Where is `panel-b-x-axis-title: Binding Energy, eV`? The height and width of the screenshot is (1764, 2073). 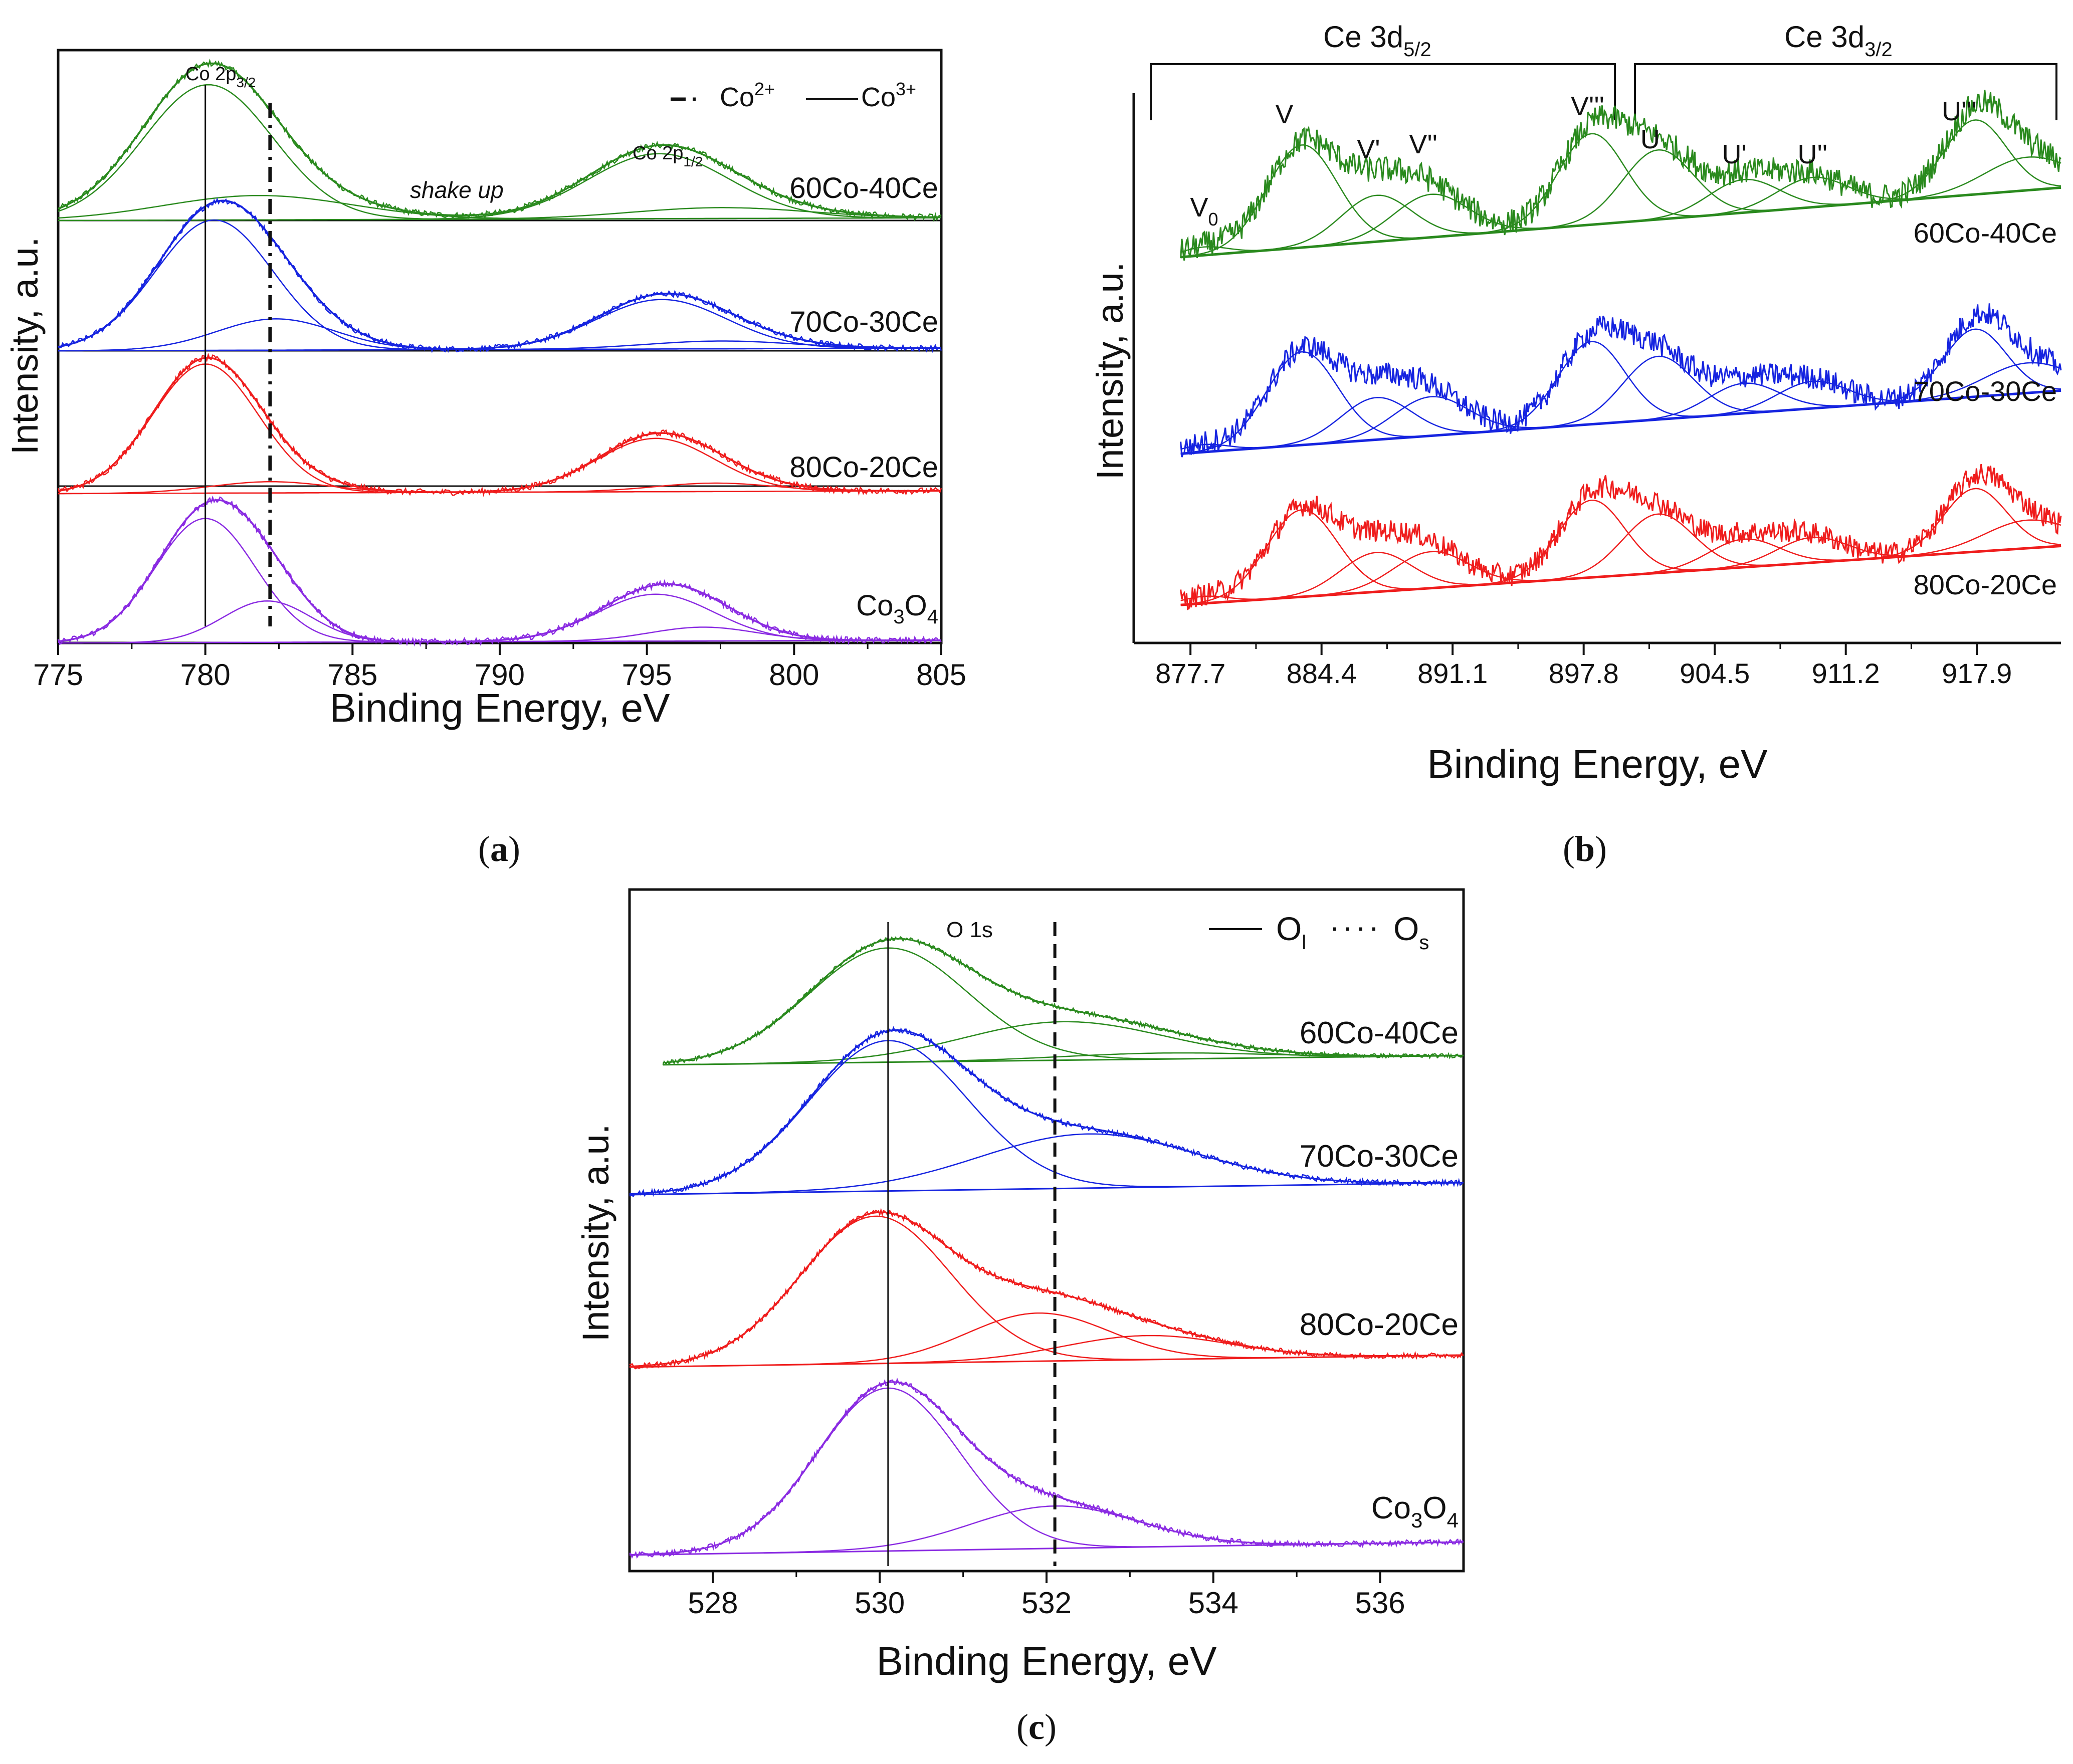
panel-b-x-axis-title: Binding Energy, eV is located at coordinates (1597, 764).